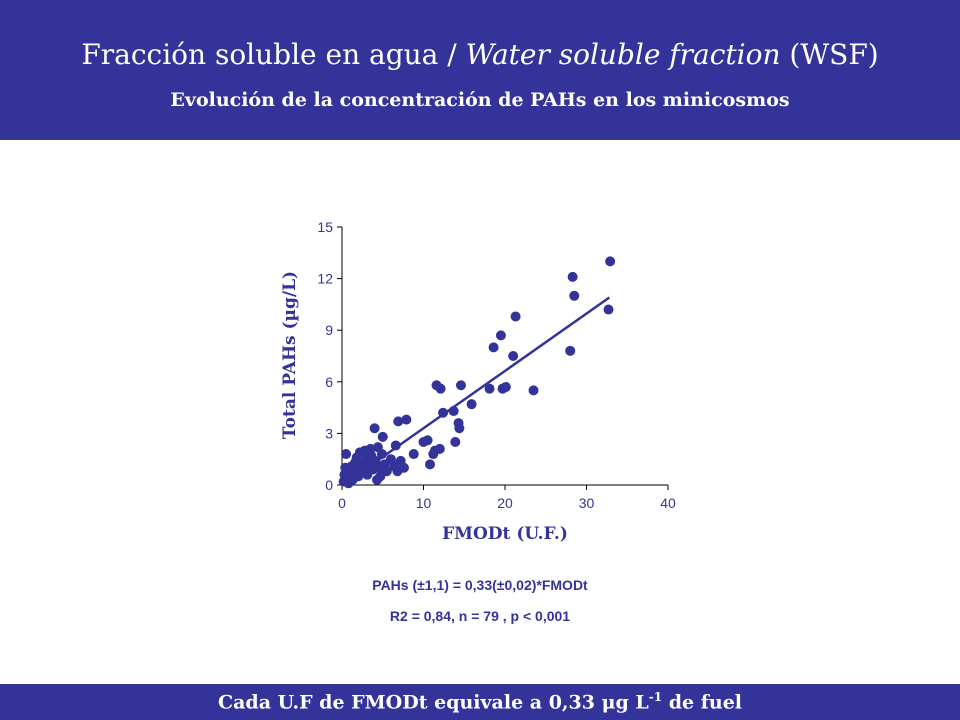 This screenshot has width=960, height=720. Describe the element at coordinates (325, 227) in the screenshot. I see `y-tick-label: 15` at that location.